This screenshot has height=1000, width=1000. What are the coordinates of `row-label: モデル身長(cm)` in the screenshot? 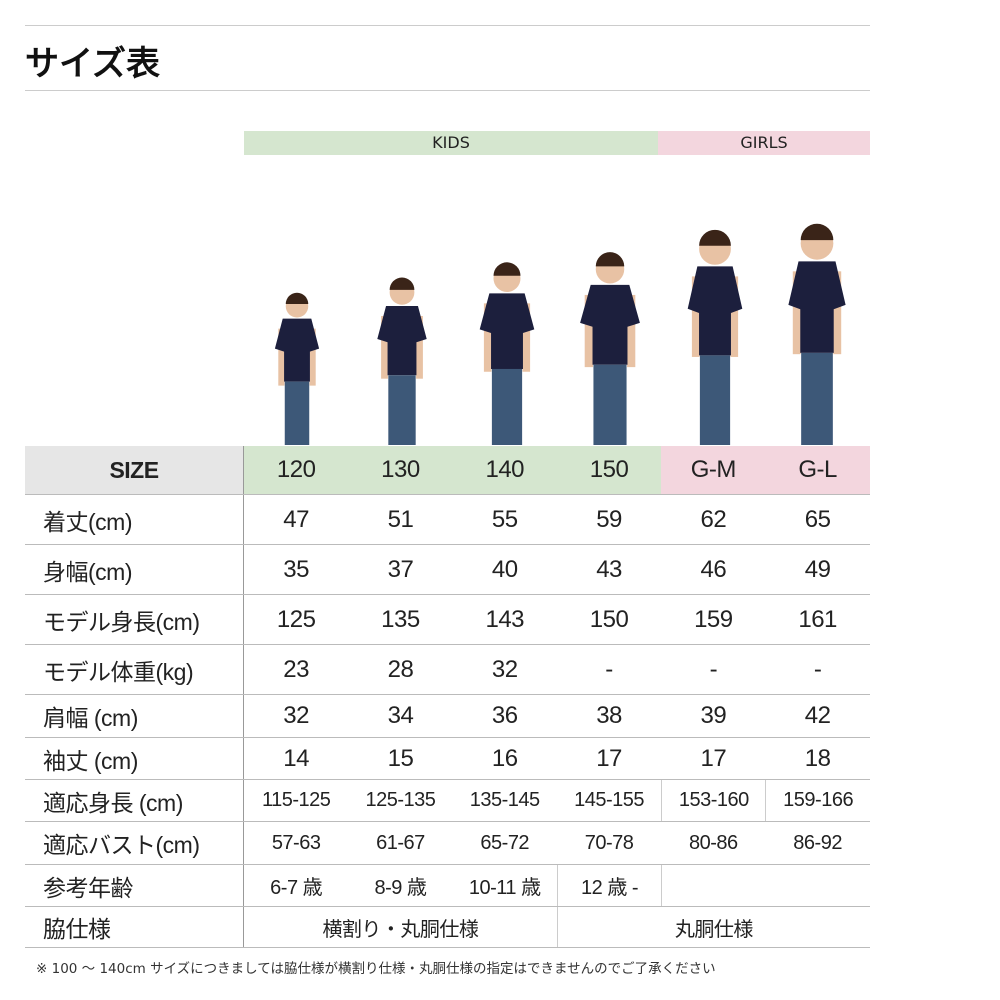 It's located at (134, 619).